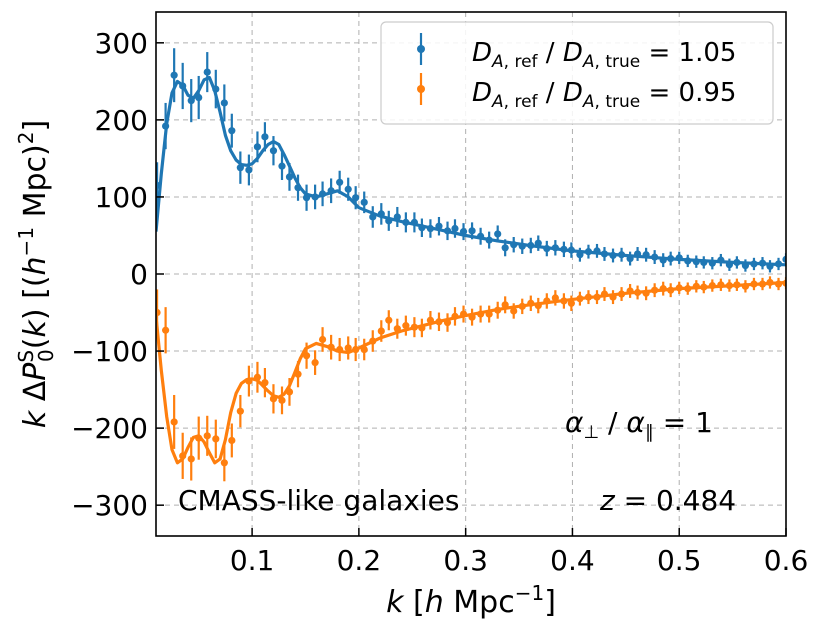  I want to click on y-tick-label: −300, so click(109, 505).